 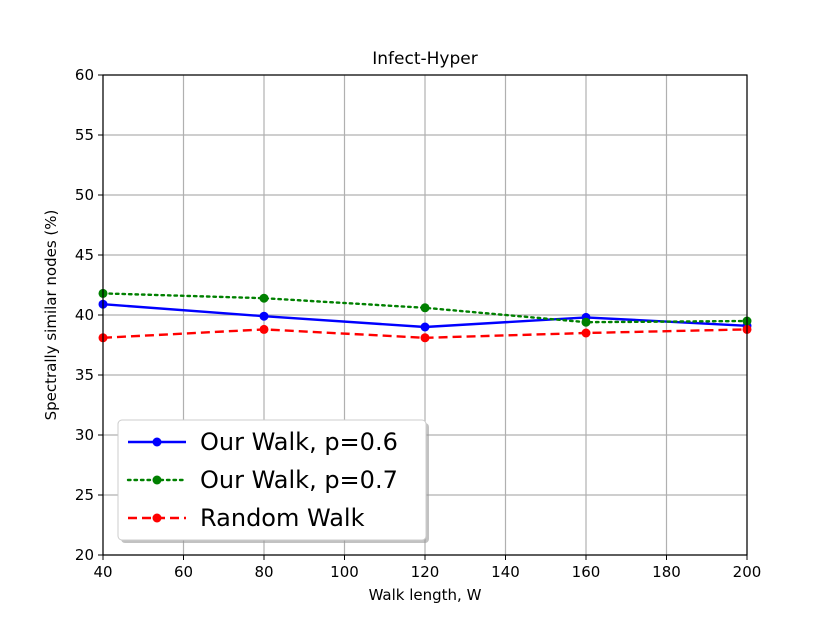 What do you see at coordinates (84, 195) in the screenshot?
I see `y-tick-label: 50` at bounding box center [84, 195].